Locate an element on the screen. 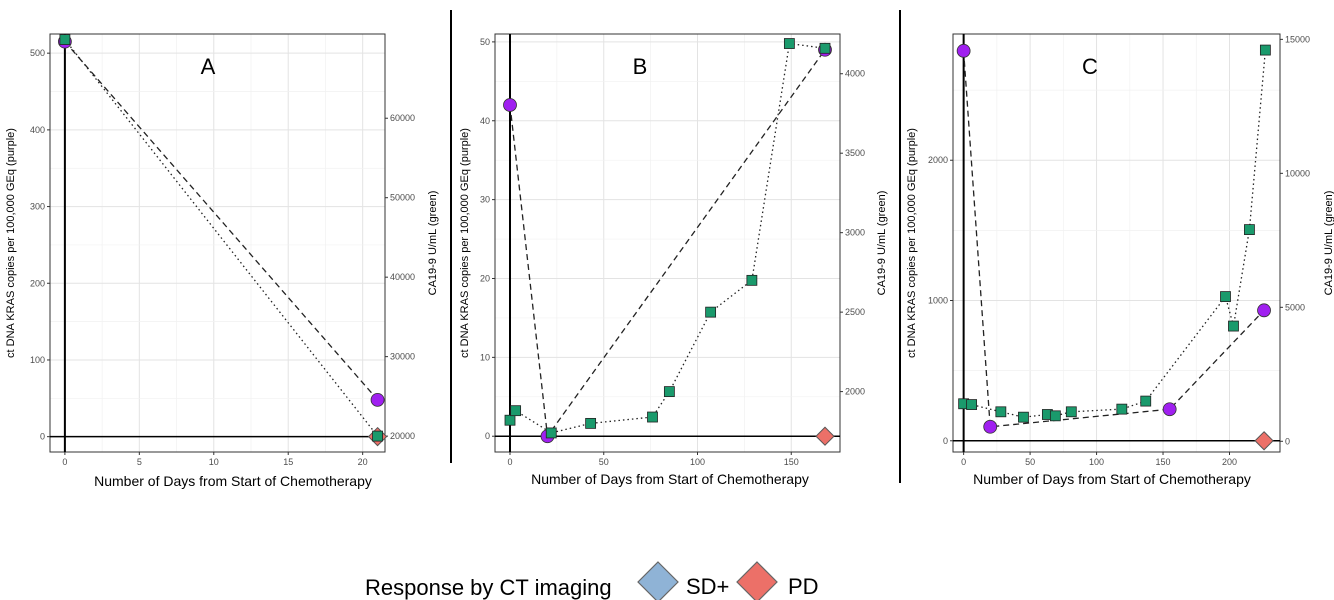  y2-tick-label: 0 is located at coordinates (1287, 441).